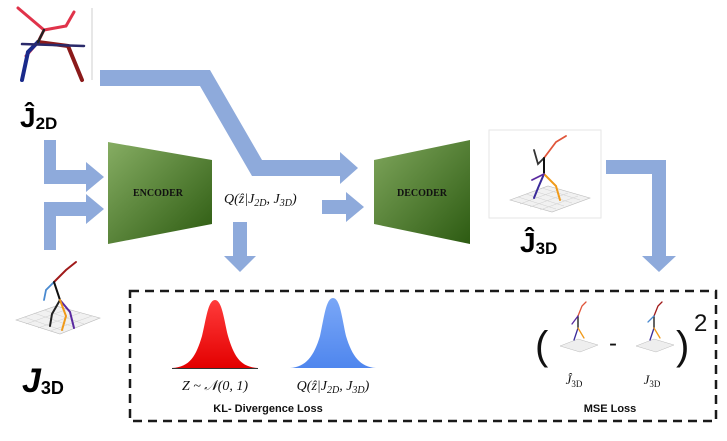 Image resolution: width=727 pixels, height=441 pixels. What do you see at coordinates (610, 409) in the screenshot?
I see `mse-loss-label: MSE Loss` at bounding box center [610, 409].